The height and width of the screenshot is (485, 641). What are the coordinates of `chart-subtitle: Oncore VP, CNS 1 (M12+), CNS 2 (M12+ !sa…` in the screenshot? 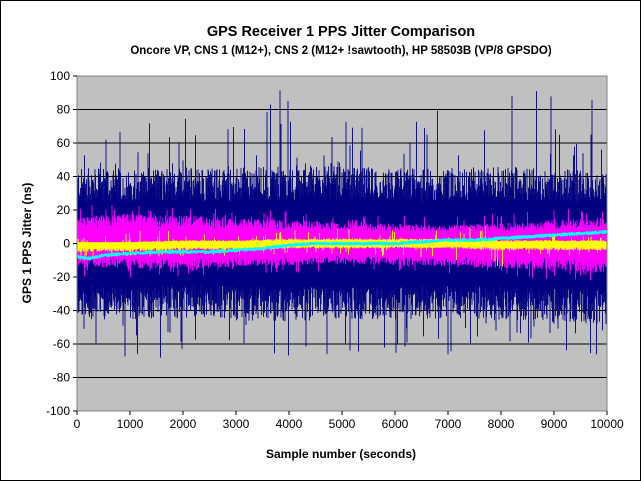 It's located at (341, 51).